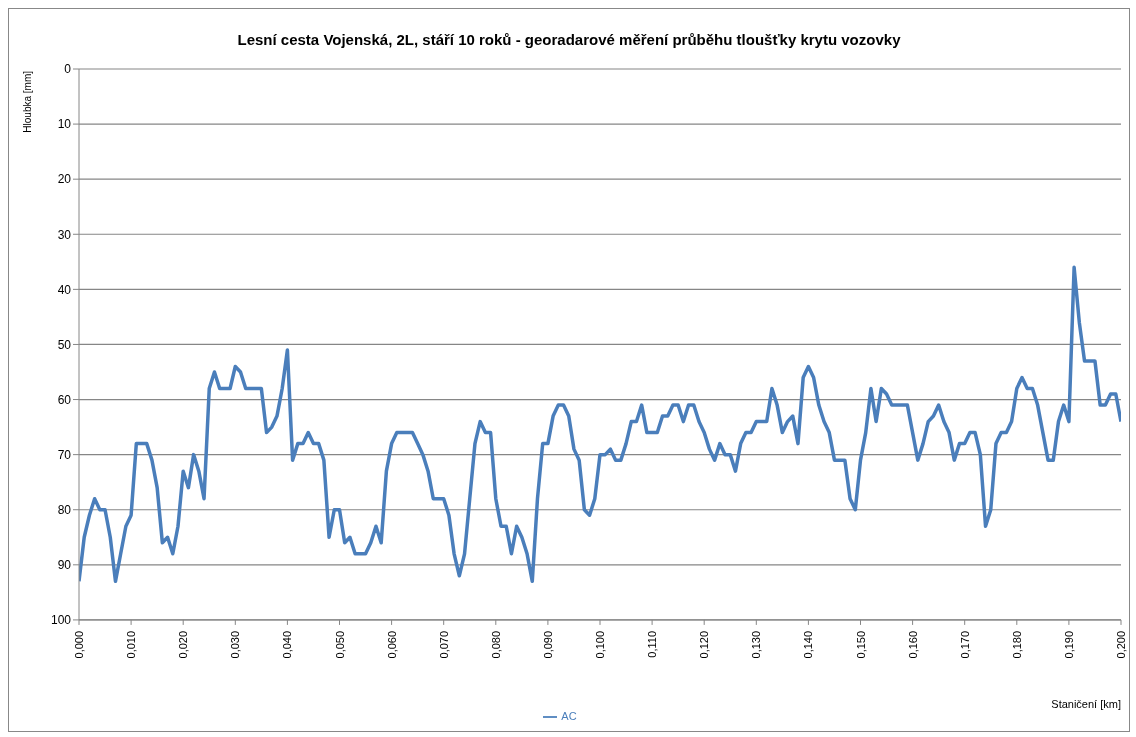 The image size is (1136, 737). Describe the element at coordinates (860, 644) in the screenshot. I see `x-tick-label: 0,150` at that location.